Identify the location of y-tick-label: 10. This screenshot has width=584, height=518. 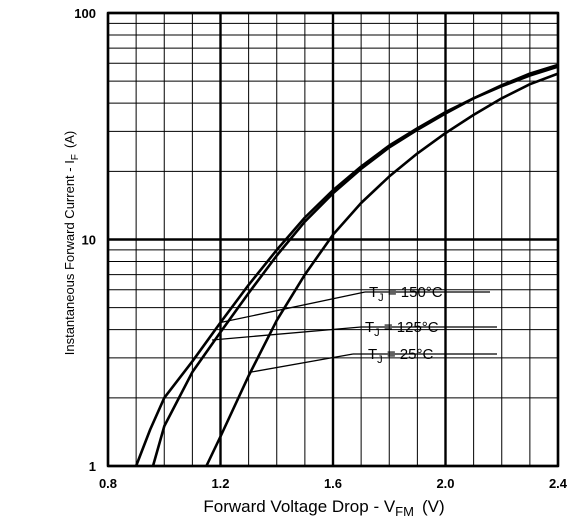
(89, 240).